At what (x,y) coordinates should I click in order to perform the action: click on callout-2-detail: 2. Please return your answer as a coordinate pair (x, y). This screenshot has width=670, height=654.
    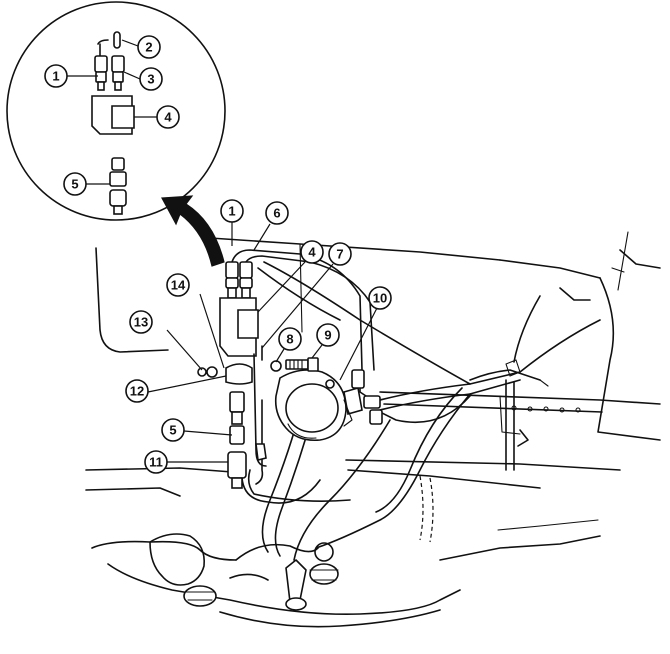
    Looking at the image, I should click on (149, 47).